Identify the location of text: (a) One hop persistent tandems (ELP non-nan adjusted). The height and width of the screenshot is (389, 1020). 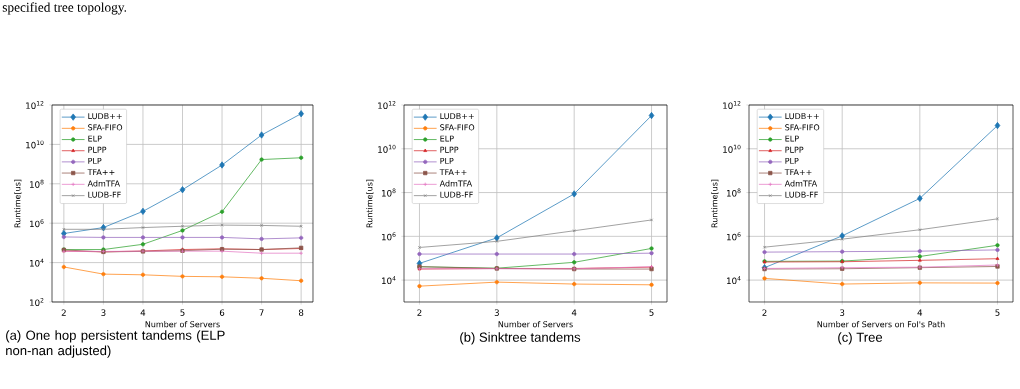
(115, 344).